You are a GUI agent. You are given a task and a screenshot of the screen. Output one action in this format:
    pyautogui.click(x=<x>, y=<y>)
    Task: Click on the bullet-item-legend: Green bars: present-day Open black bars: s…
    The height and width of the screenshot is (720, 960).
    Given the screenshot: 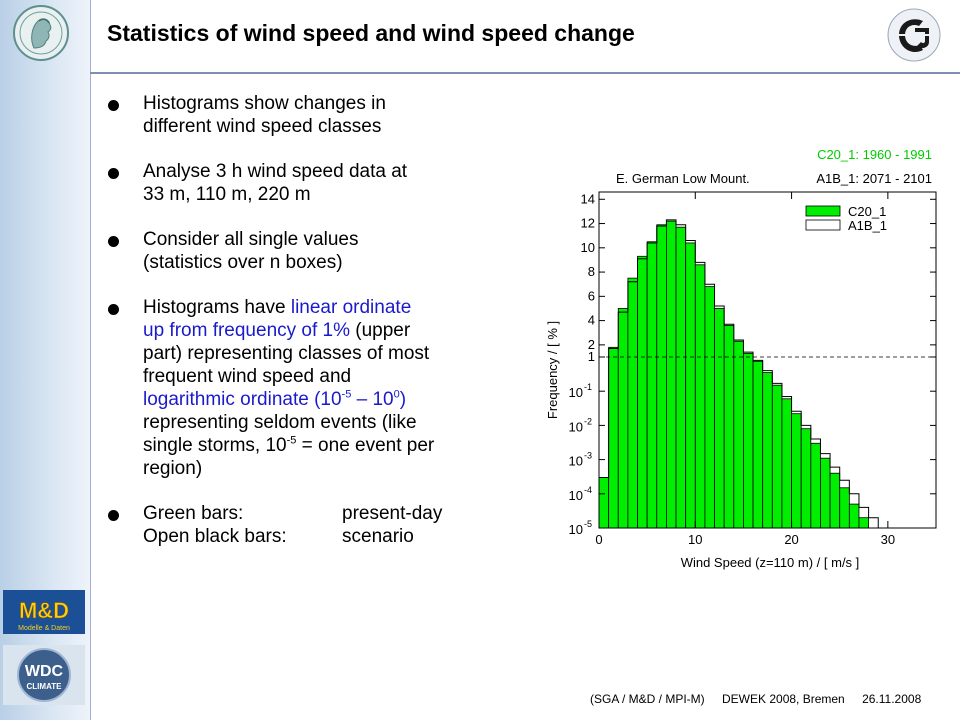 What is the action you would take?
    pyautogui.click(x=310, y=525)
    